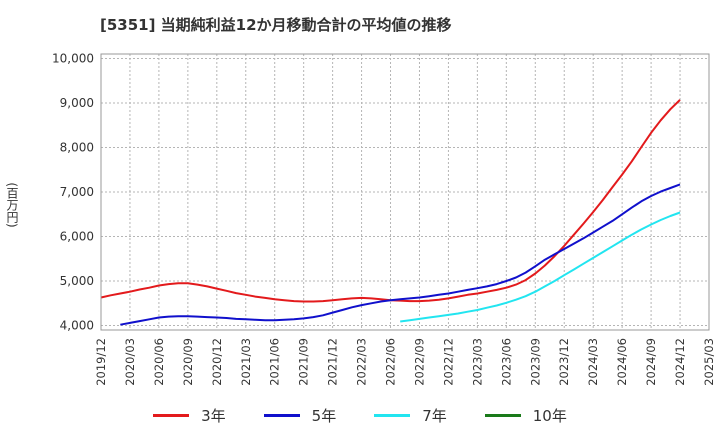 The width and height of the screenshot is (720, 440). I want to click on x-tick-label: 2021/03, so click(246, 362).